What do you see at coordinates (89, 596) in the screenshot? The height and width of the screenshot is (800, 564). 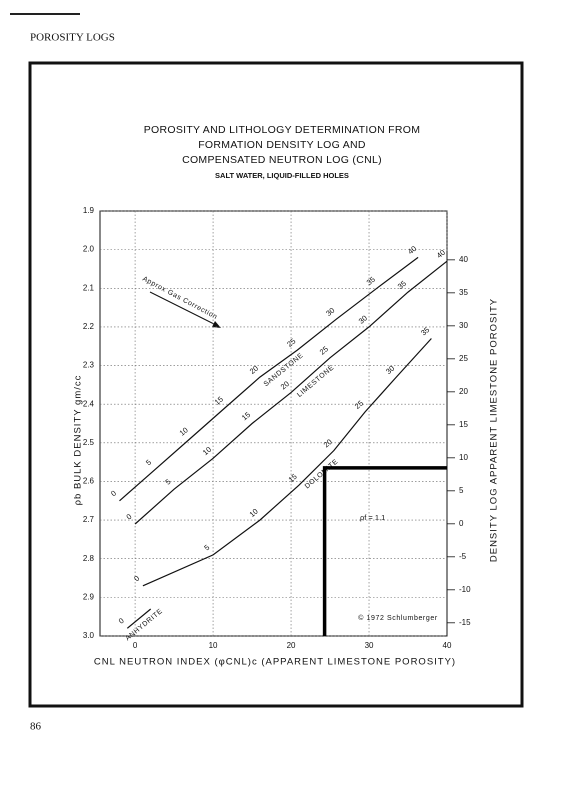 I see `y-tick-label: 2.9` at bounding box center [89, 596].